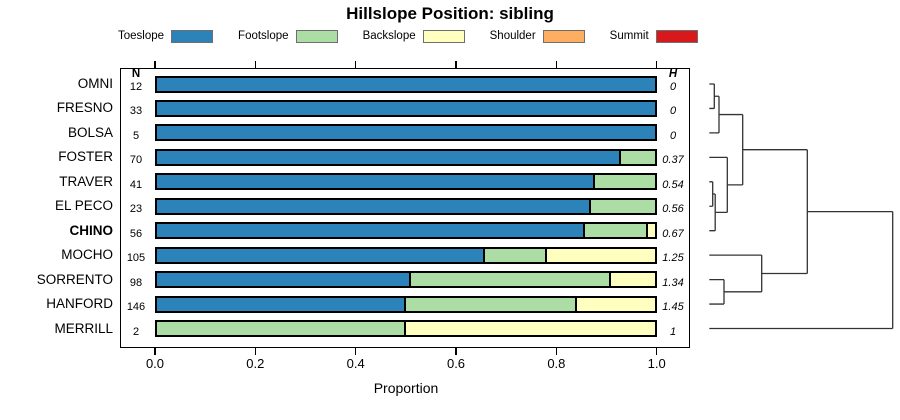 This screenshot has height=420, width=900. Describe the element at coordinates (280, 328) in the screenshot. I see `bar-segment-merrill-footslope` at that location.